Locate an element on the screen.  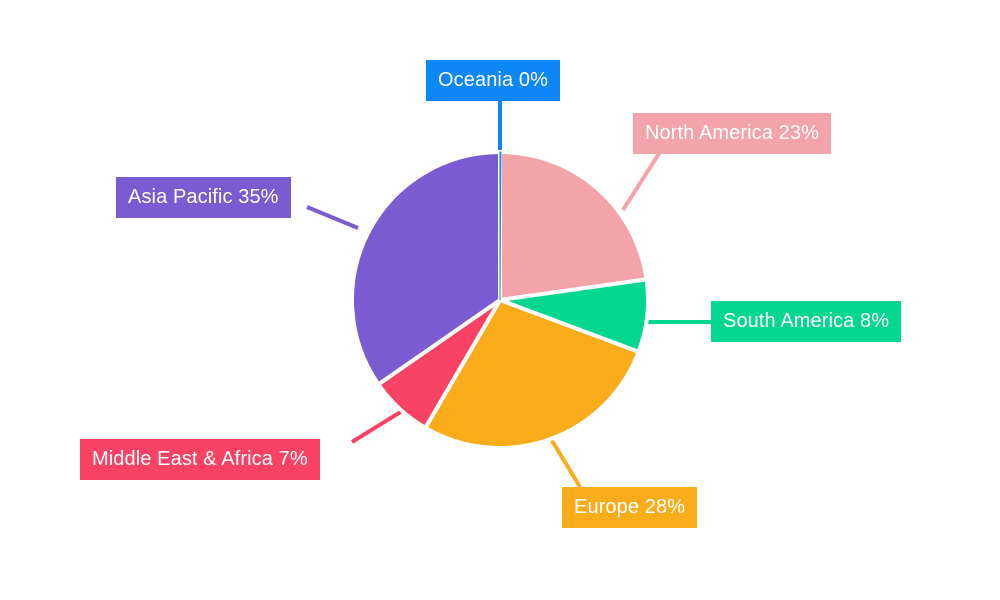
slice-label-south-america: South America 8% is located at coordinates (806, 321).